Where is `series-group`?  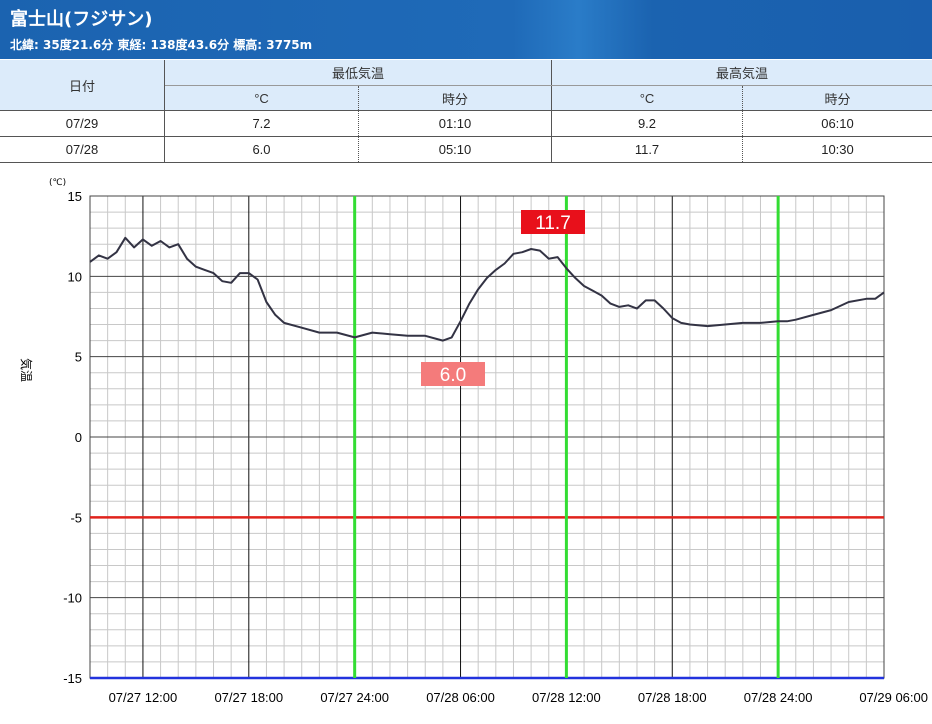 series-group is located at coordinates (487, 289).